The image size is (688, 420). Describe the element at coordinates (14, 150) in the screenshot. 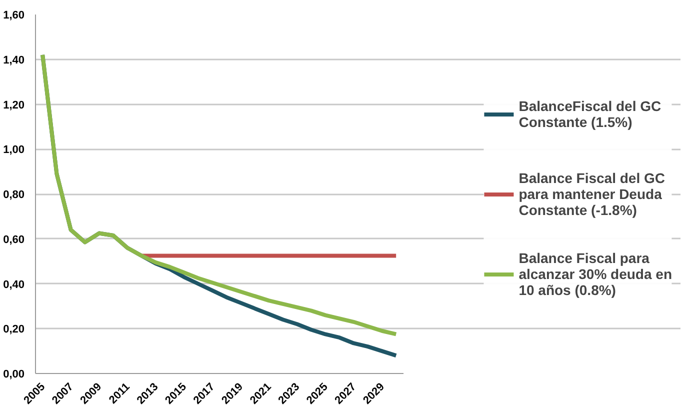

I see `y-tick-label: 1,00` at that location.